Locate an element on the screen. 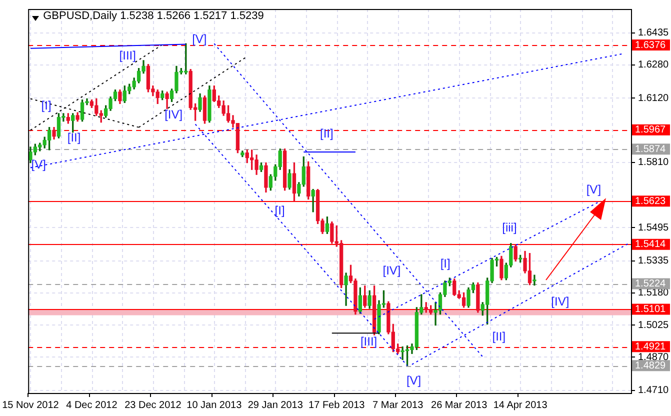  ref-line-label: 1.5623 is located at coordinates (650, 201).